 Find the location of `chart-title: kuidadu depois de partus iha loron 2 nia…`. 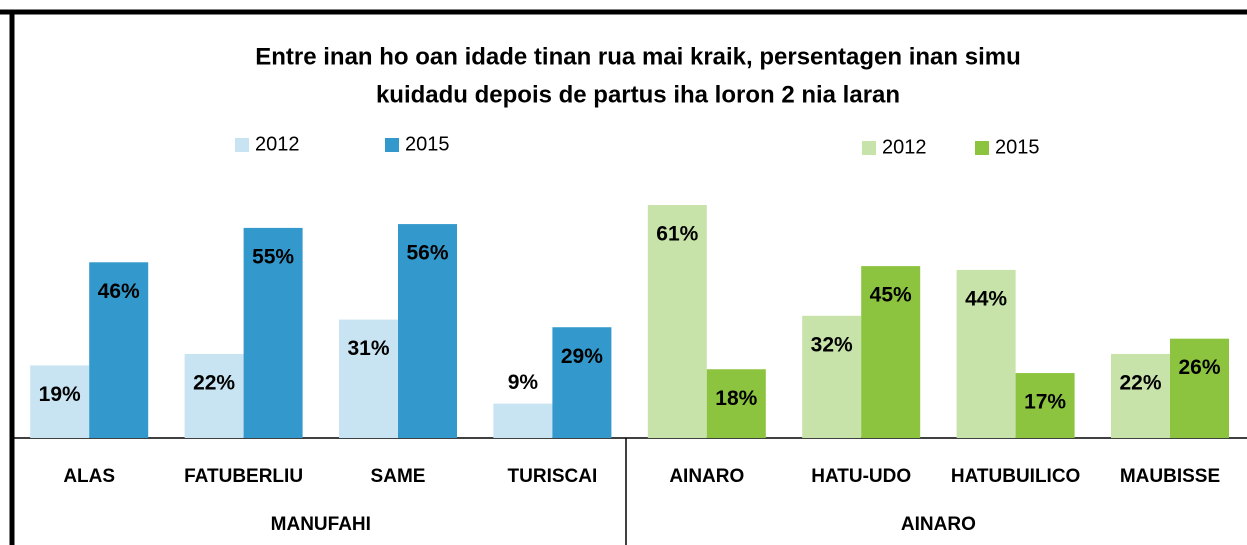

chart-title: kuidadu depois de partus iha loron 2 nia… is located at coordinates (638, 94).